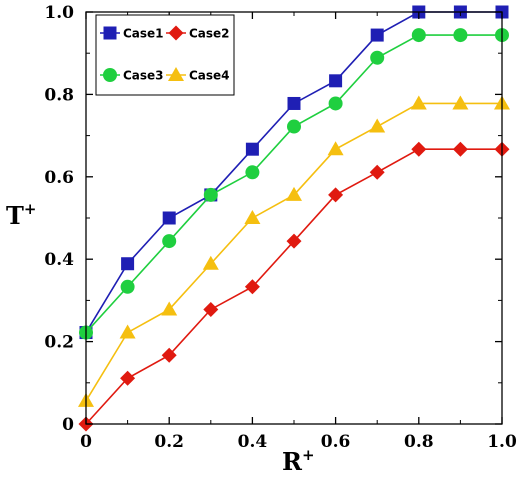  Describe the element at coordinates (209, 34) in the screenshot. I see `legend-label: Case2` at that location.